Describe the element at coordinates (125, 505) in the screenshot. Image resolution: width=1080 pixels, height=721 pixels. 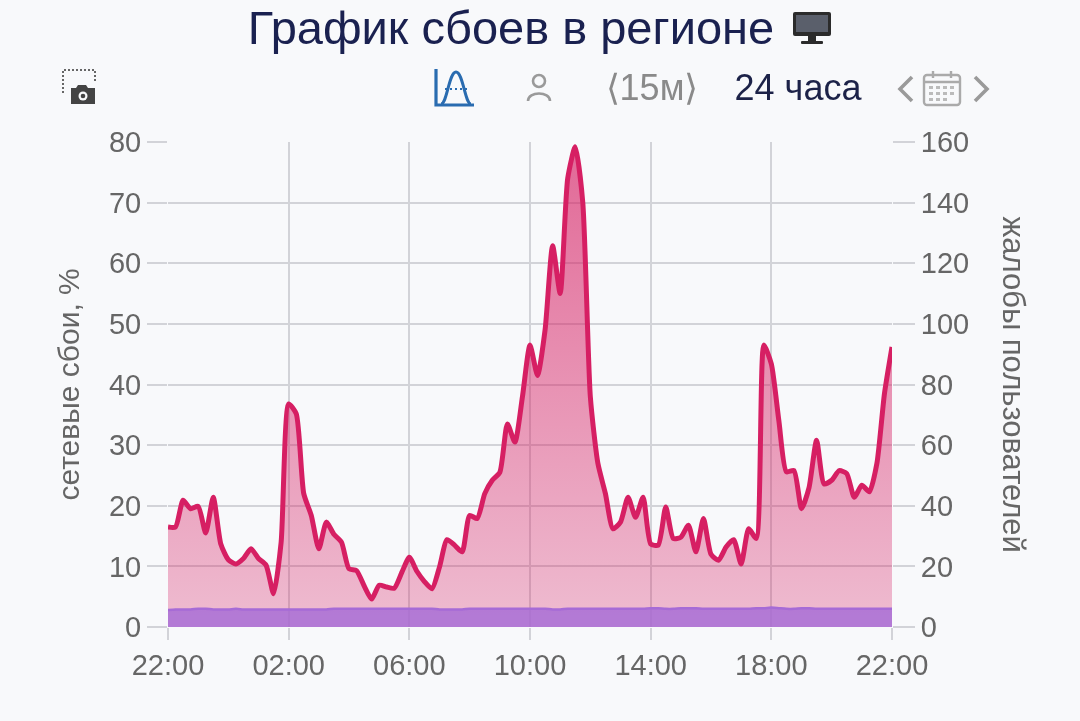
I see `y-tick-label: 20` at that location.